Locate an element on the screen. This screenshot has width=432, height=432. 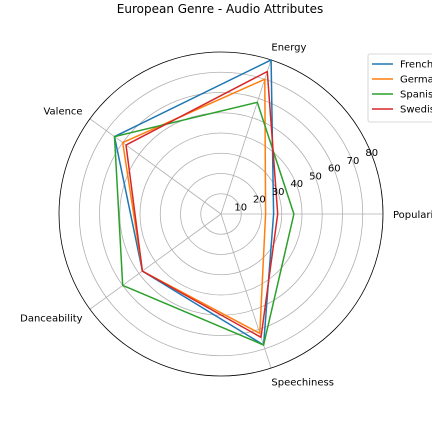
axis-label-1: Energy is located at coordinates (288, 48).